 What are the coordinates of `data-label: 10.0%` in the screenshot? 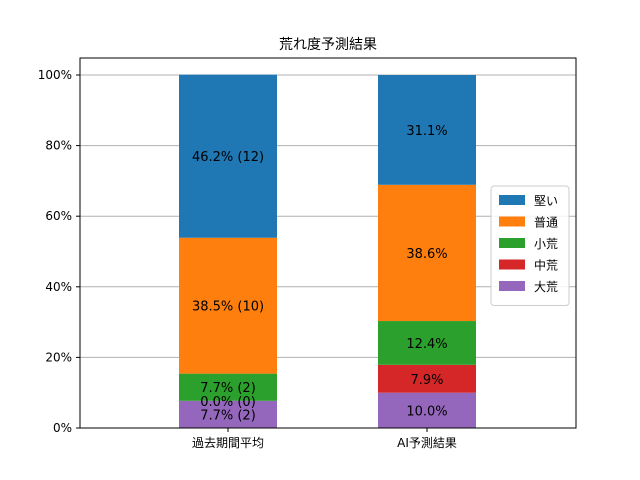 It's located at (426, 411).